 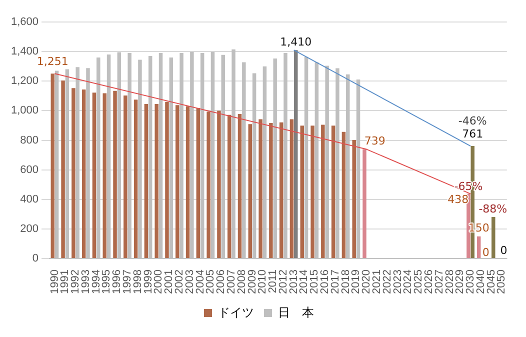 What do you see at coordinates (242, 282) in the screenshot?
I see `x-tick-label: 2008` at bounding box center [242, 282].